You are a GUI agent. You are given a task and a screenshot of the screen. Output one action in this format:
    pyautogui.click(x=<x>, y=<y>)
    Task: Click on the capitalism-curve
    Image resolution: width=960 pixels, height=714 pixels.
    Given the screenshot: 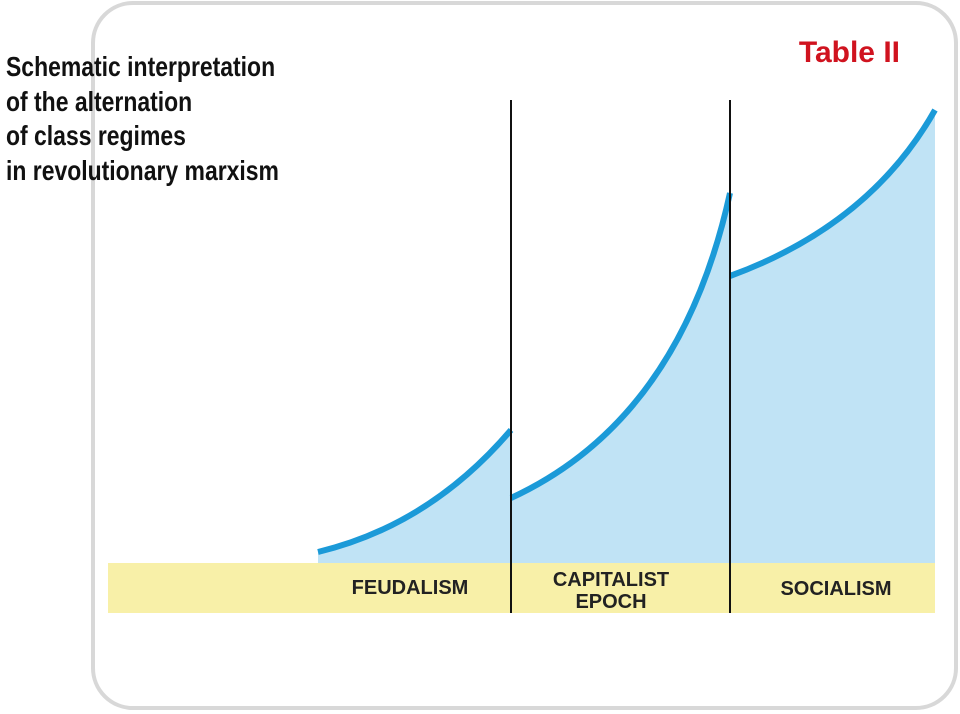 What is the action you would take?
    pyautogui.click(x=621, y=346)
    